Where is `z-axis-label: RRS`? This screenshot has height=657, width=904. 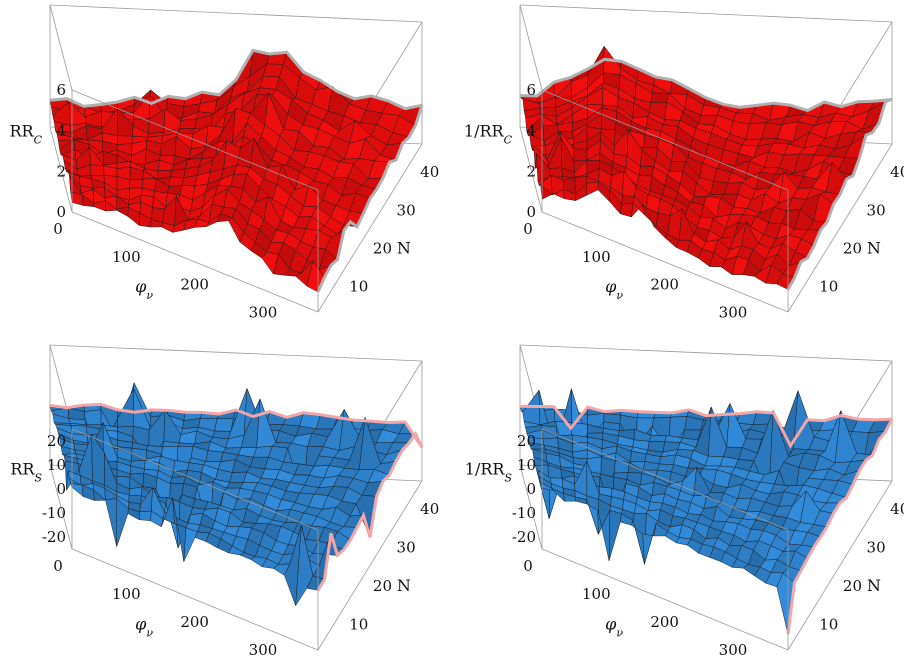 z-axis-label: RRS is located at coordinates (26, 472).